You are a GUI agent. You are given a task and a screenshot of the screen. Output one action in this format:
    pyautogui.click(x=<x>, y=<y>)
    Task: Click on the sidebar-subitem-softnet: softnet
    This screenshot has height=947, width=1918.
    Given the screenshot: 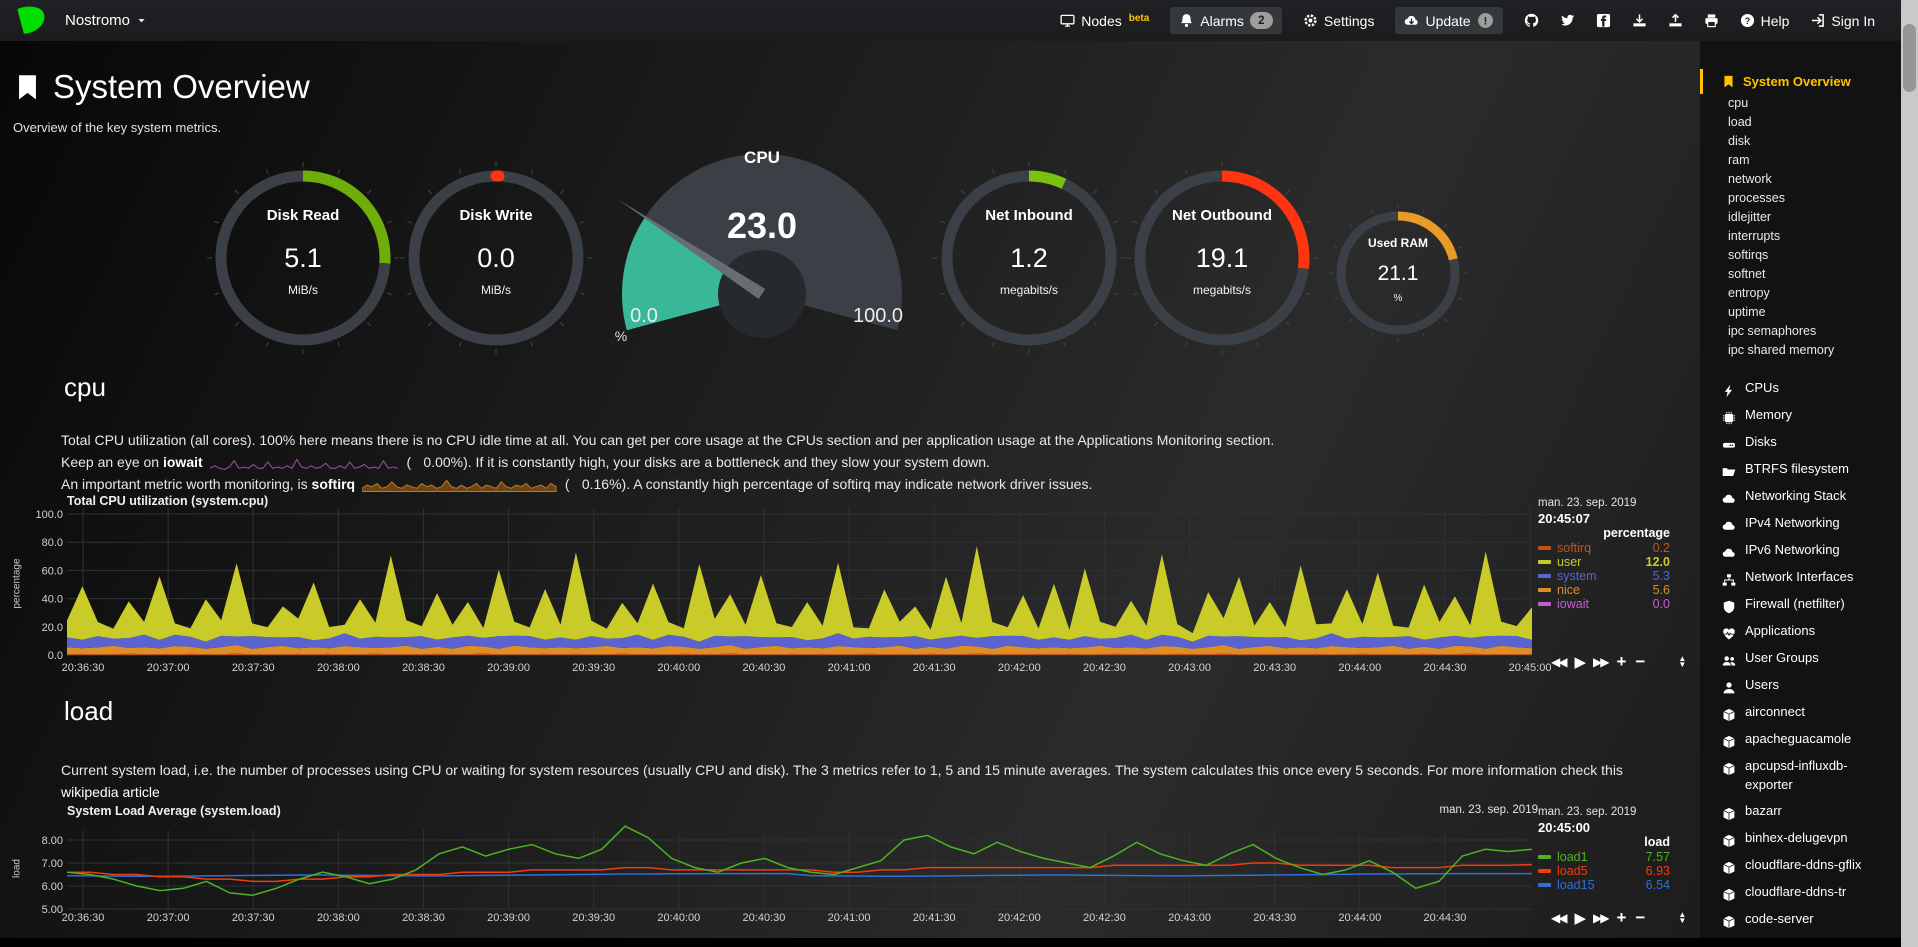 What is the action you would take?
    pyautogui.click(x=1747, y=274)
    